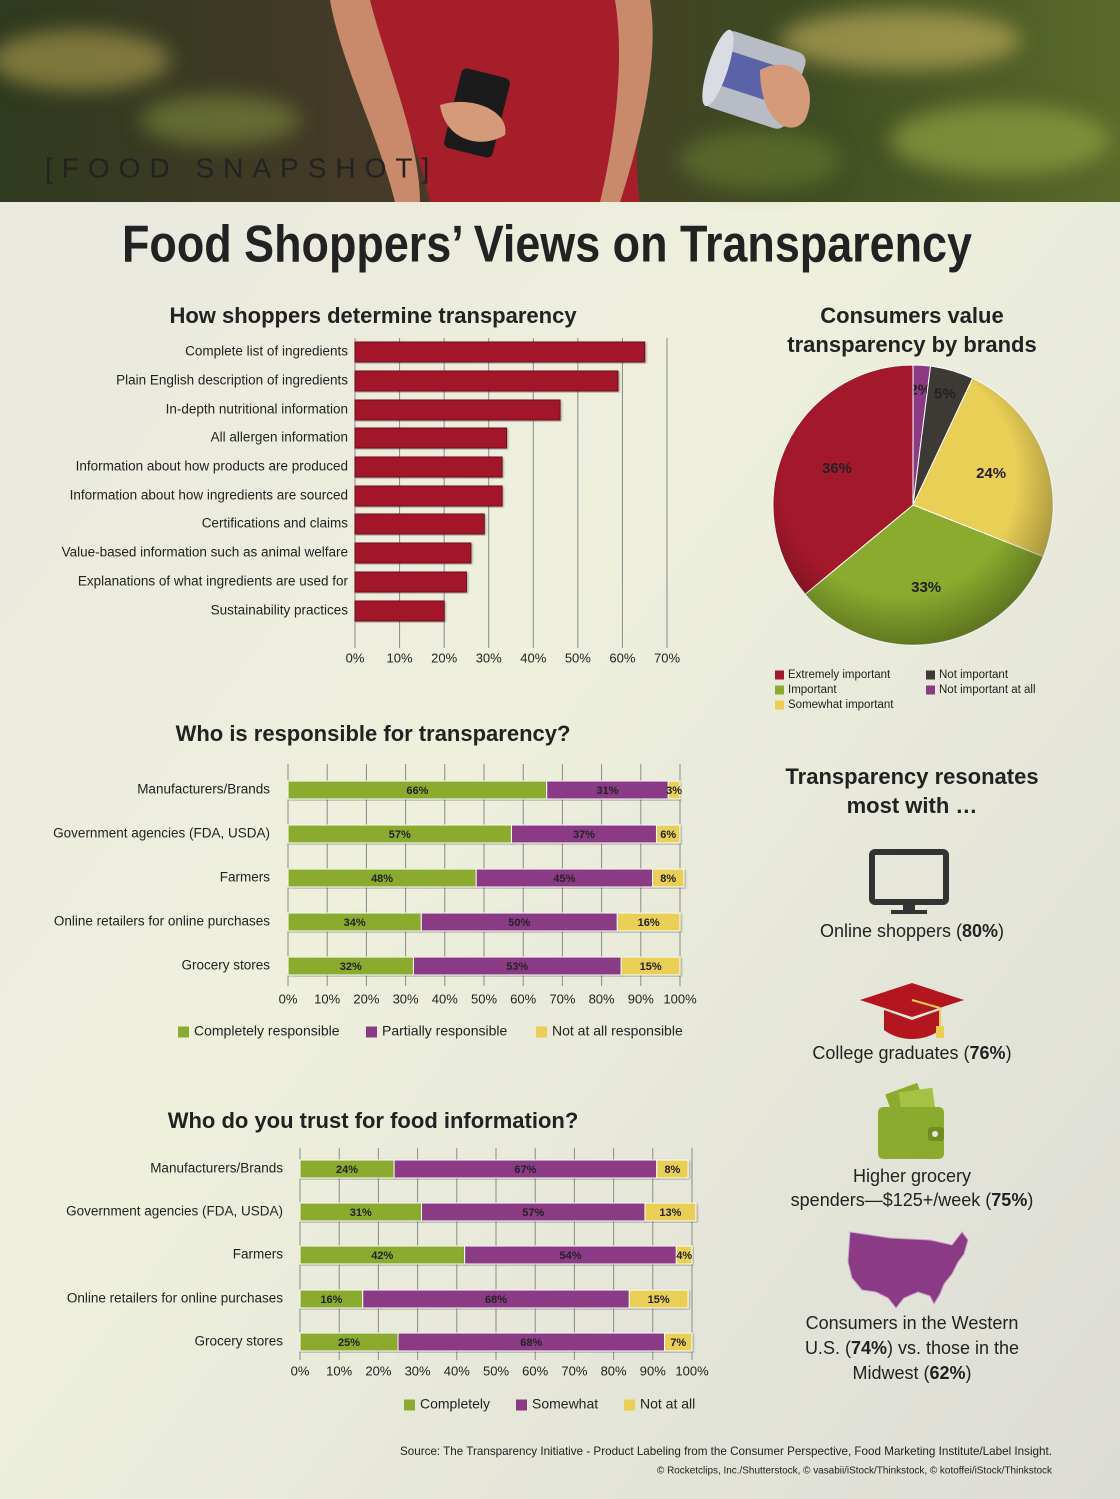 The height and width of the screenshot is (1499, 1120). What do you see at coordinates (909, 881) in the screenshot?
I see `icon-monitor` at bounding box center [909, 881].